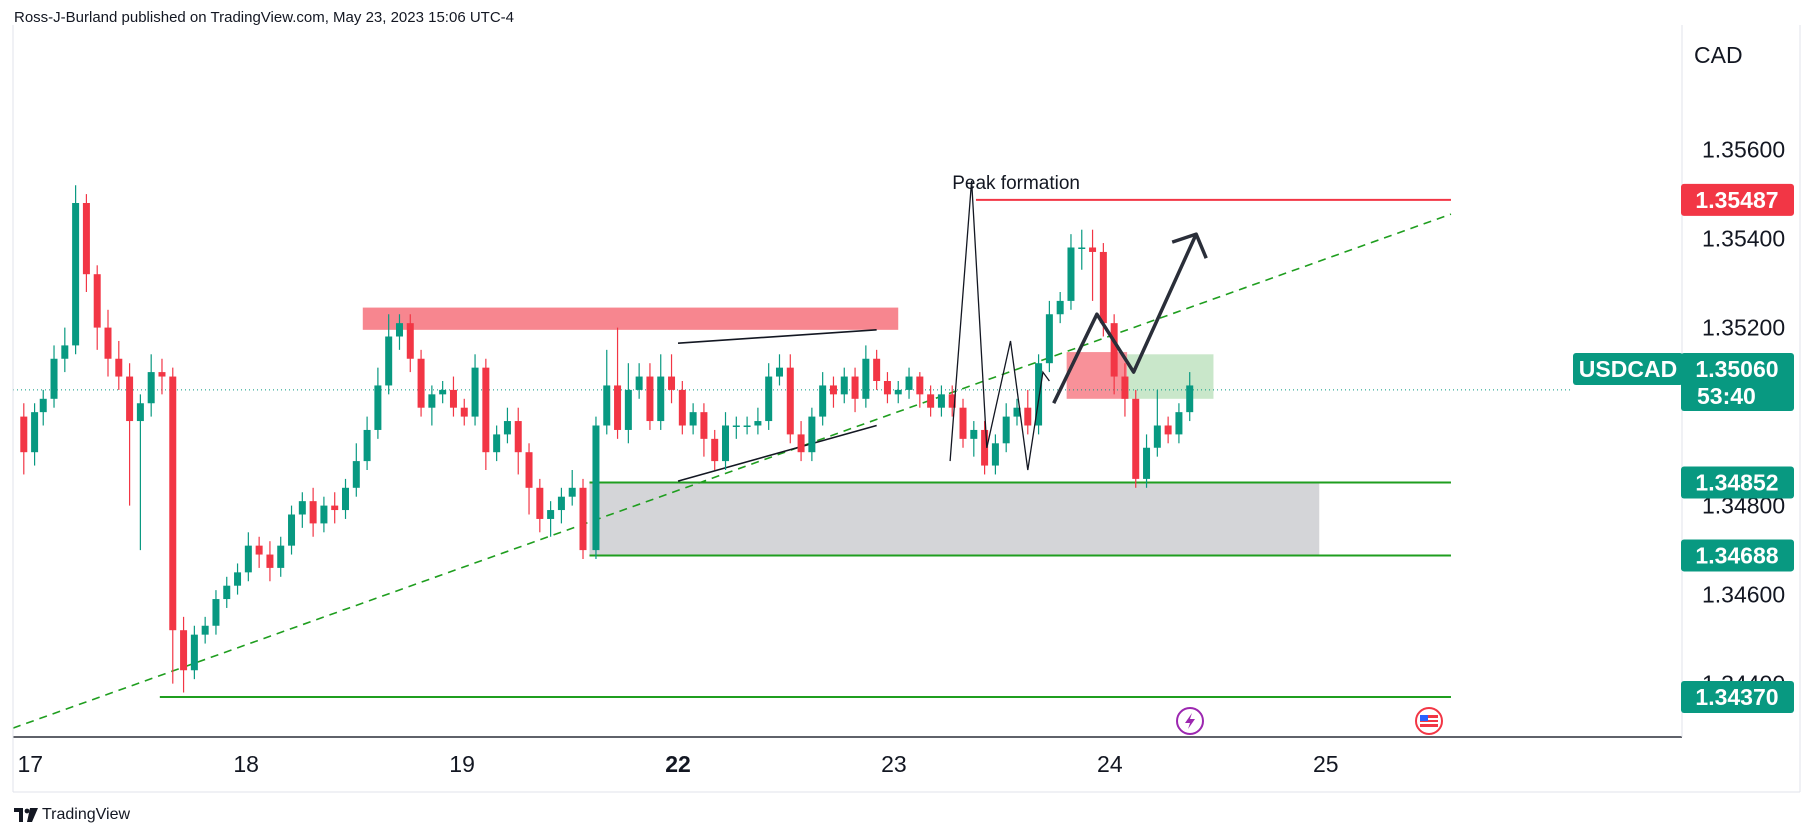 The height and width of the screenshot is (836, 1814). Describe the element at coordinates (1628, 369) in the screenshot. I see `symbol-label: USDCAD` at that location.